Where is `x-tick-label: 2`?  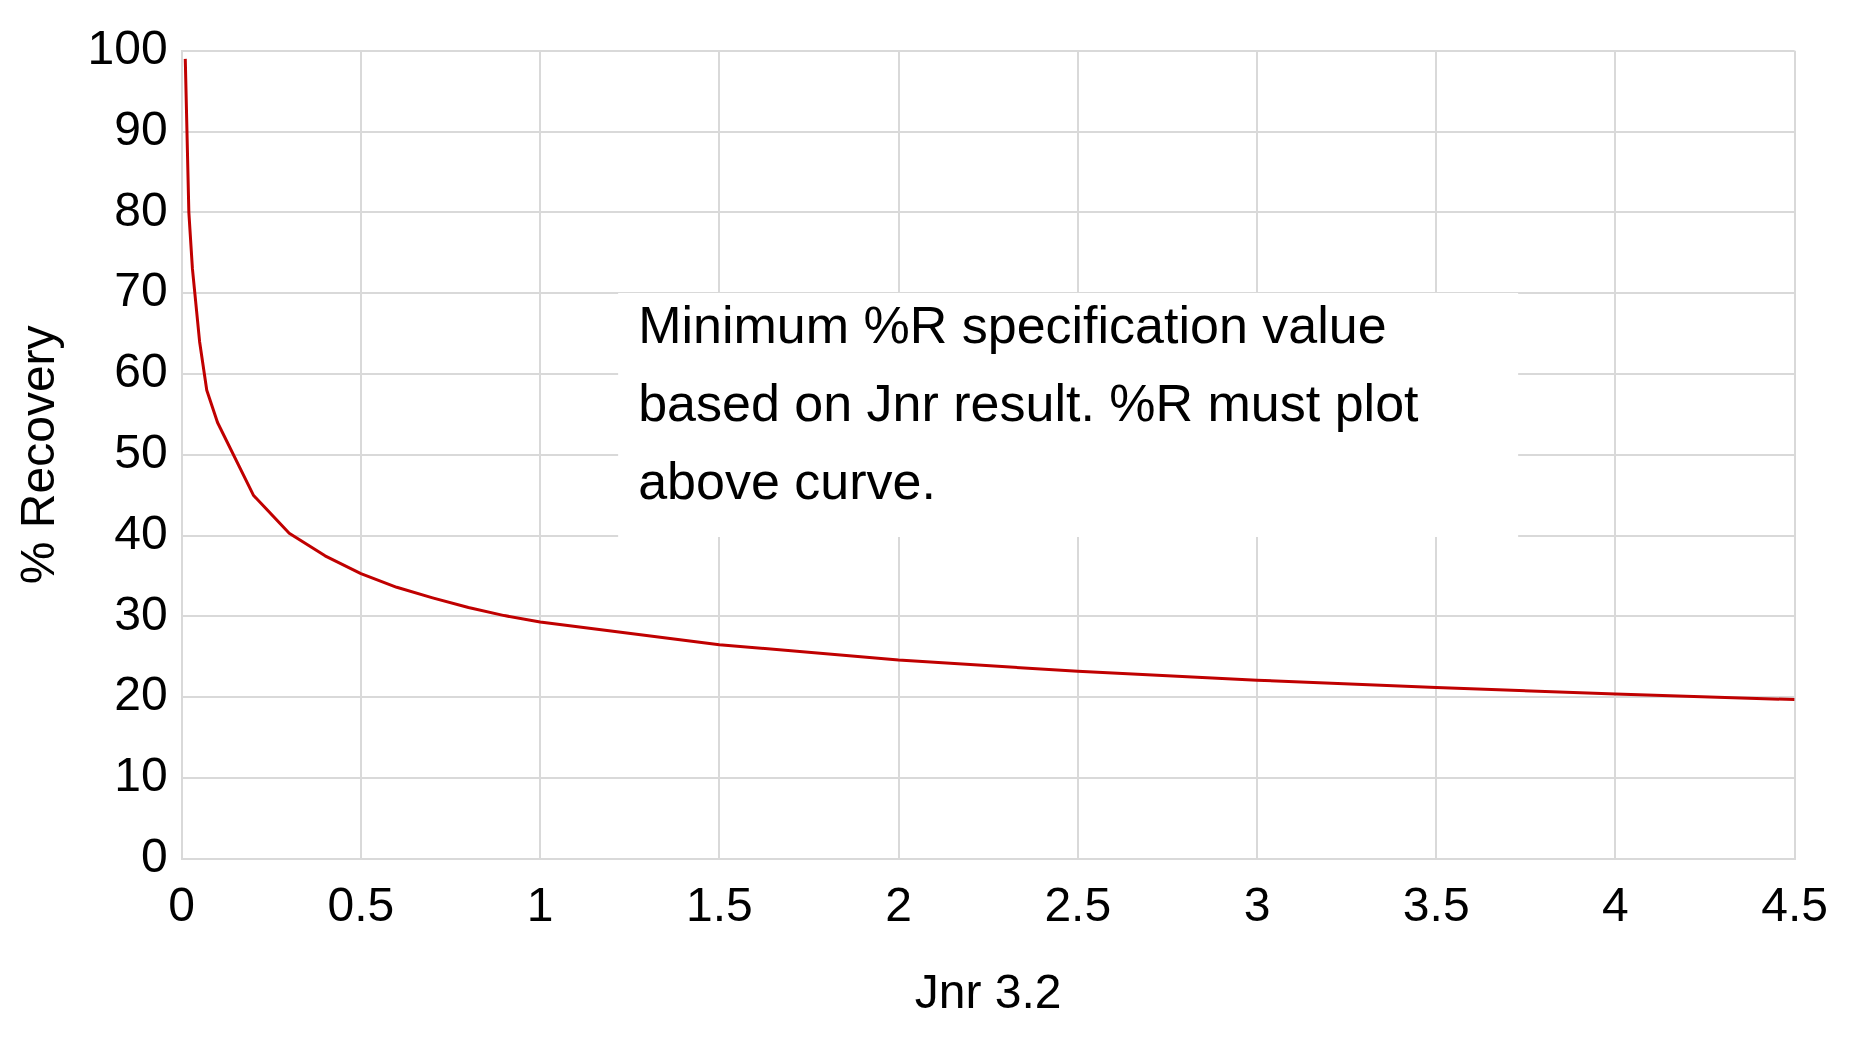
x-tick-label: 2 is located at coordinates (898, 904).